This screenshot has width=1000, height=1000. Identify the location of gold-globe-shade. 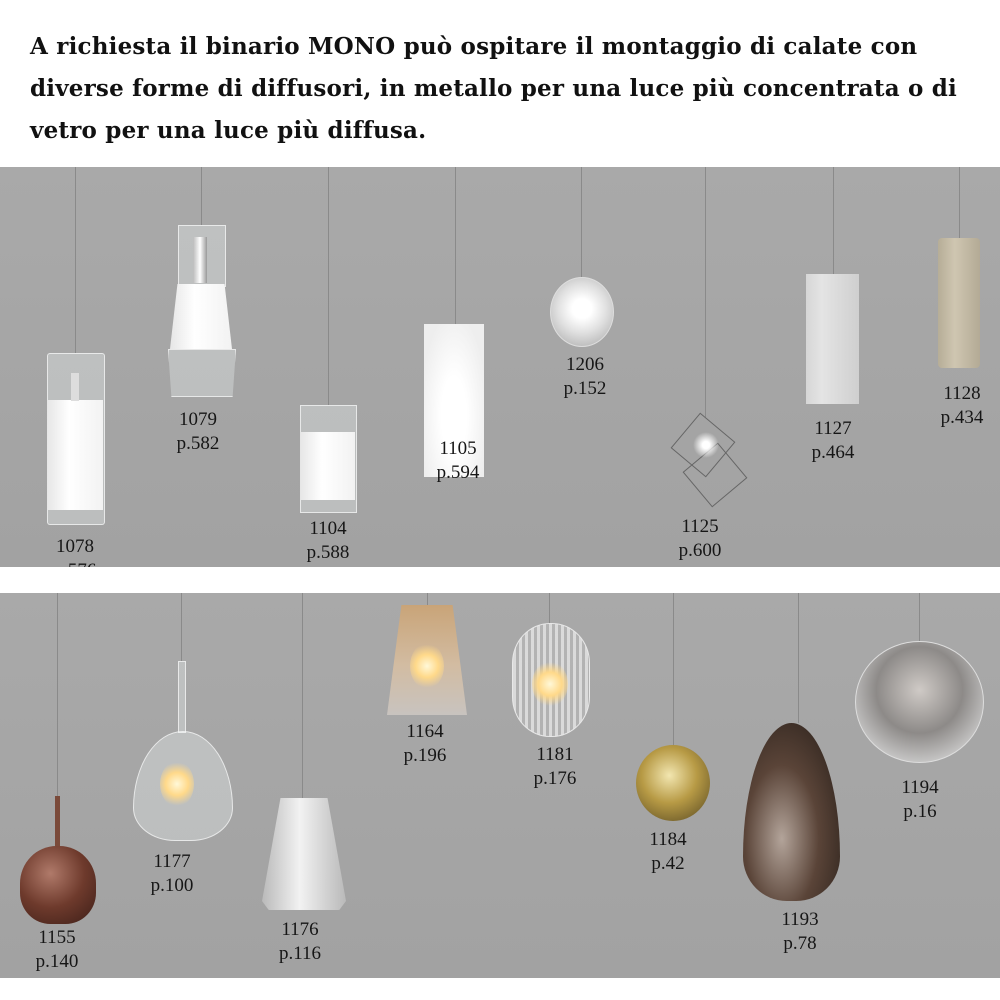
(673, 783).